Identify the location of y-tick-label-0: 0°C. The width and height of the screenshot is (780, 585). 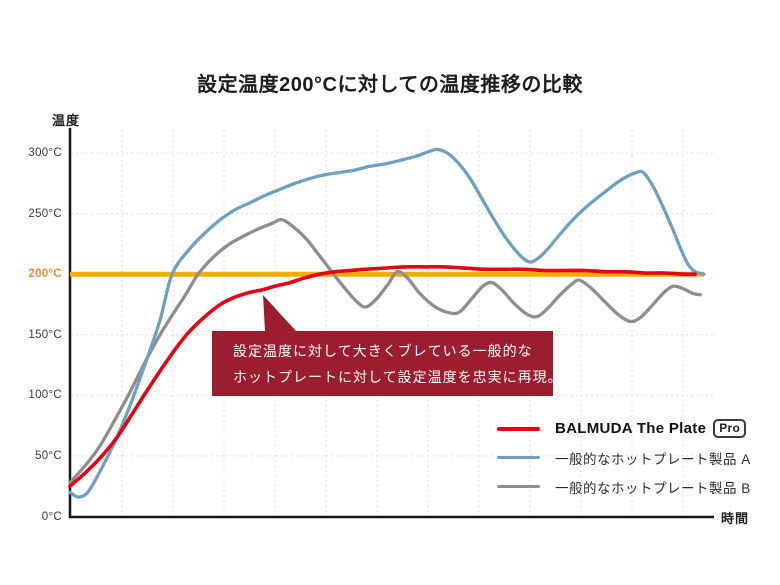
(51, 516).